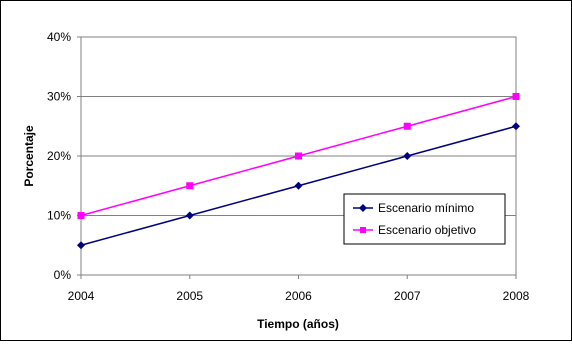 This screenshot has height=345, width=572. Describe the element at coordinates (407, 296) in the screenshot. I see `x-tick-label: 2007` at that location.